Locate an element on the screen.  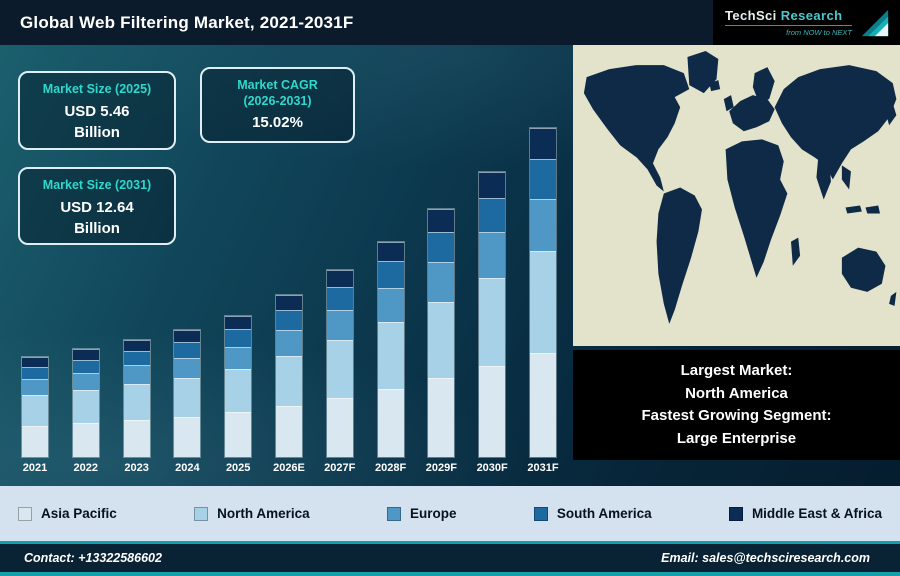
bar-column-2026e: 2026E is located at coordinates (289, 298).